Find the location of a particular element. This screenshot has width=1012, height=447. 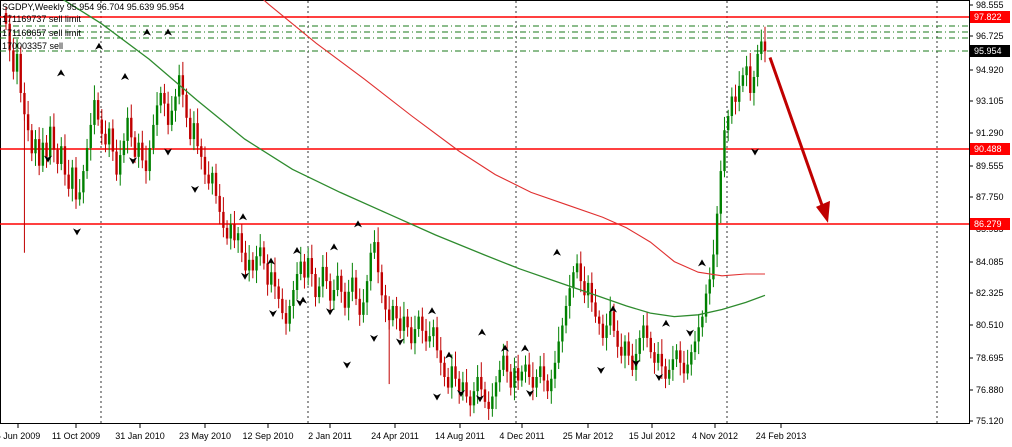

trend-arrow-head is located at coordinates (823, 211).